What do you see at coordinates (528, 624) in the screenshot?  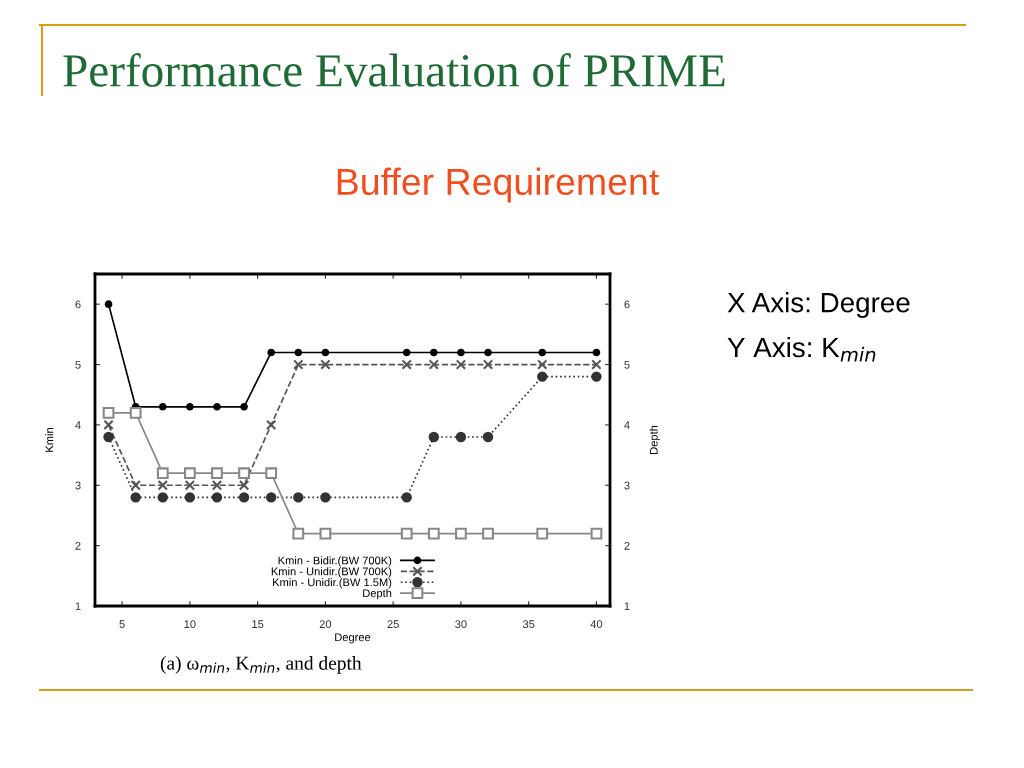 I see `x-tick-label: 35` at bounding box center [528, 624].